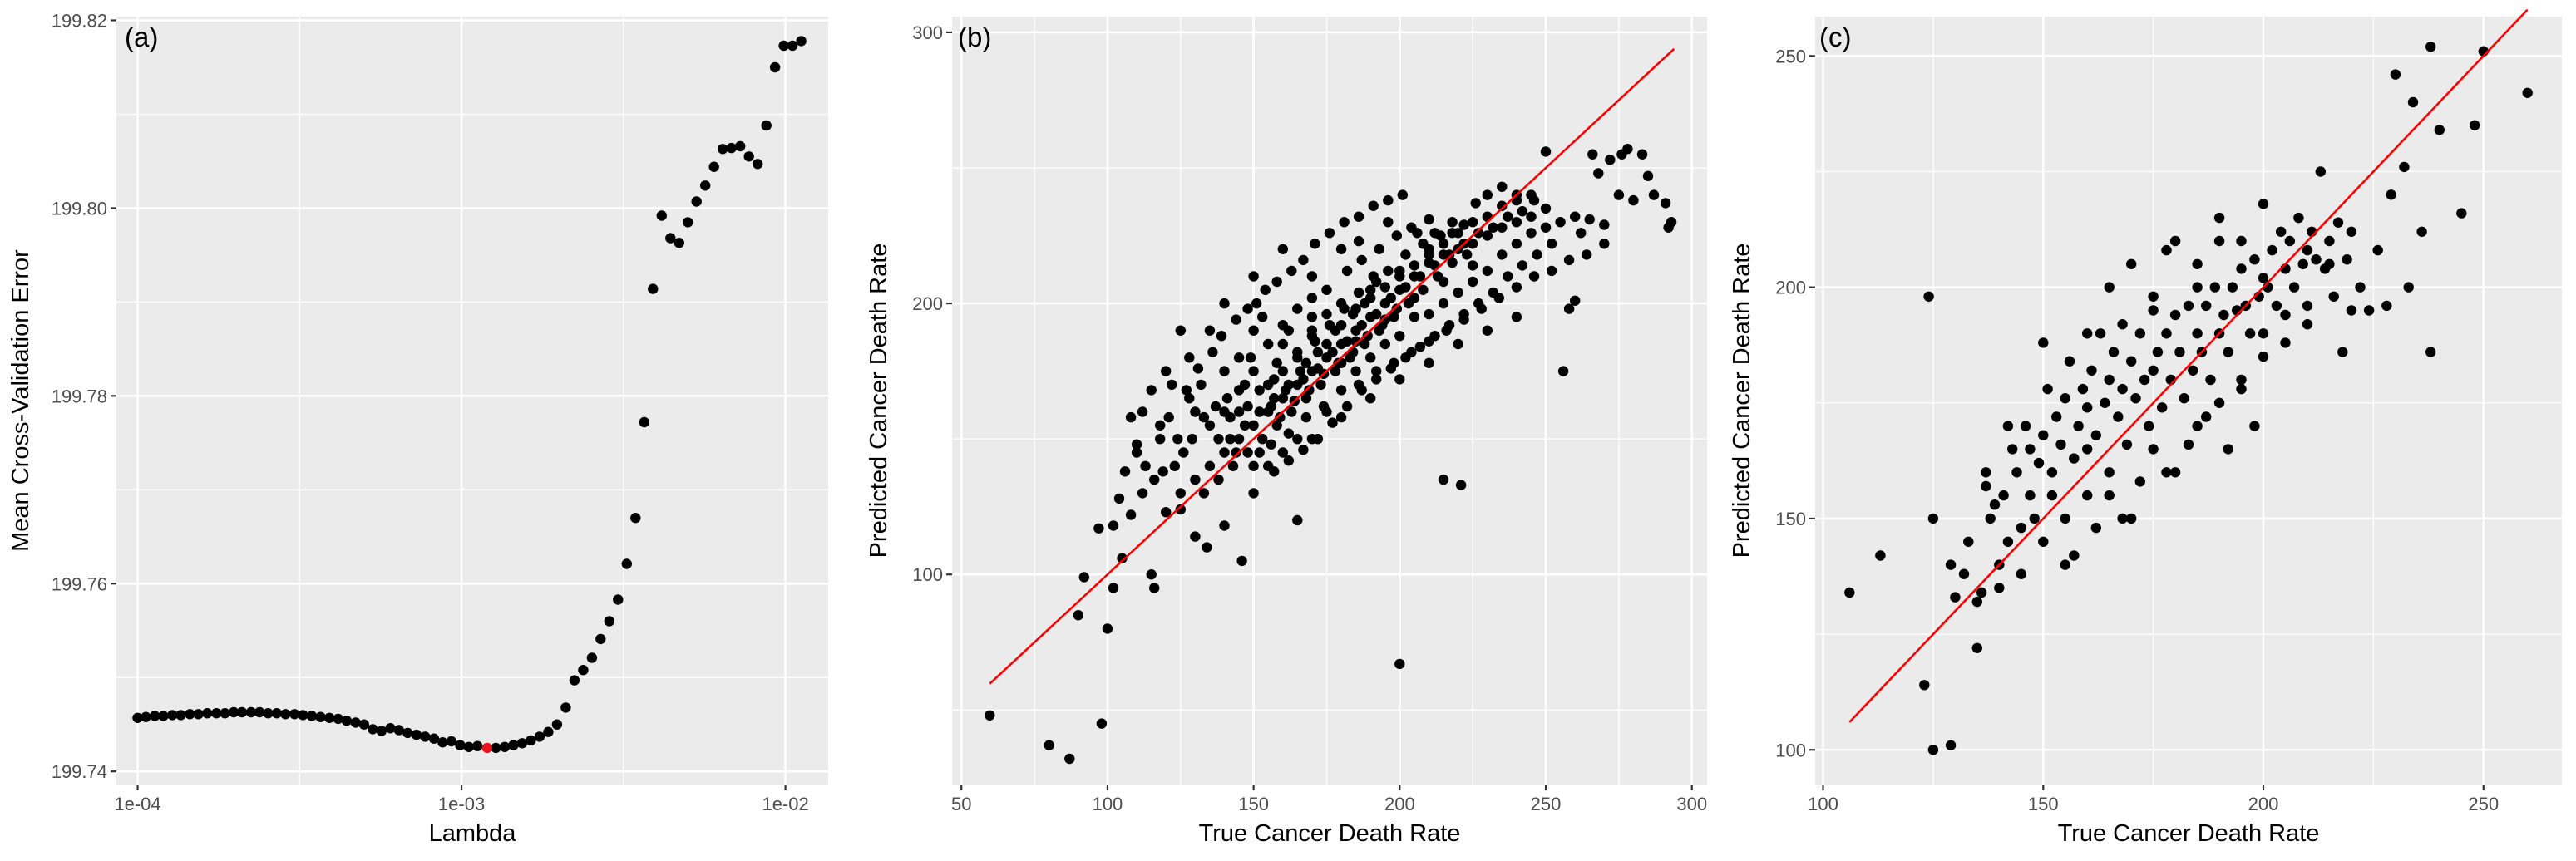 Image resolution: width=2576 pixels, height=861 pixels. What do you see at coordinates (79, 208) in the screenshot?
I see `y-tick-label: 199.80` at bounding box center [79, 208].